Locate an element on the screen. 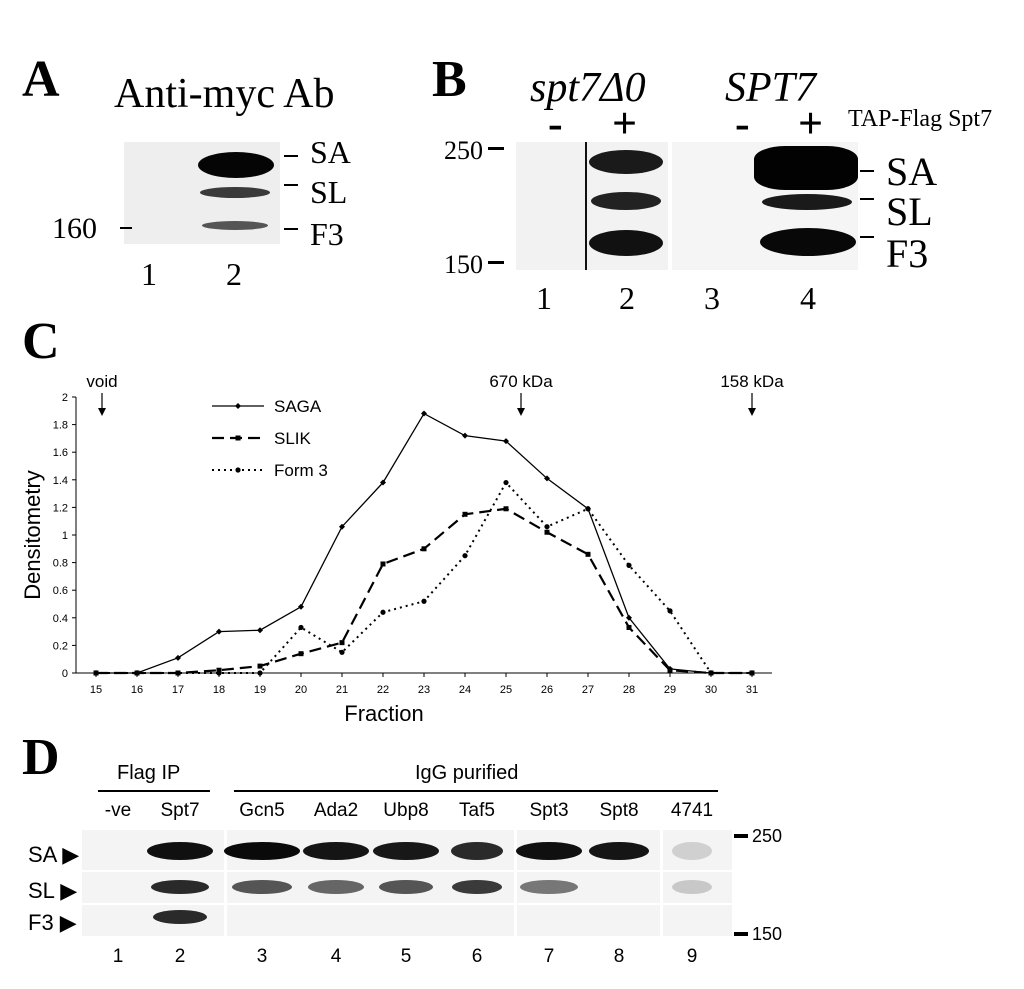 The image size is (1024, 989). x-tick-label: 30 is located at coordinates (711, 690).